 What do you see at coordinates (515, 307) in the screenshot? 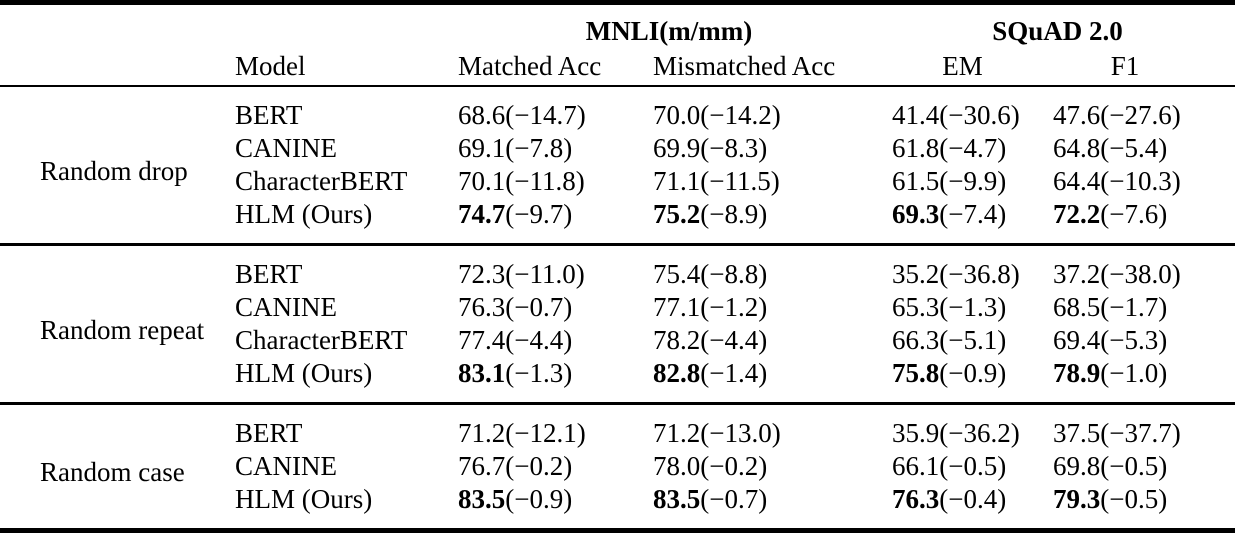
I see `metric-cell: 76.3(−0.7)` at bounding box center [515, 307].